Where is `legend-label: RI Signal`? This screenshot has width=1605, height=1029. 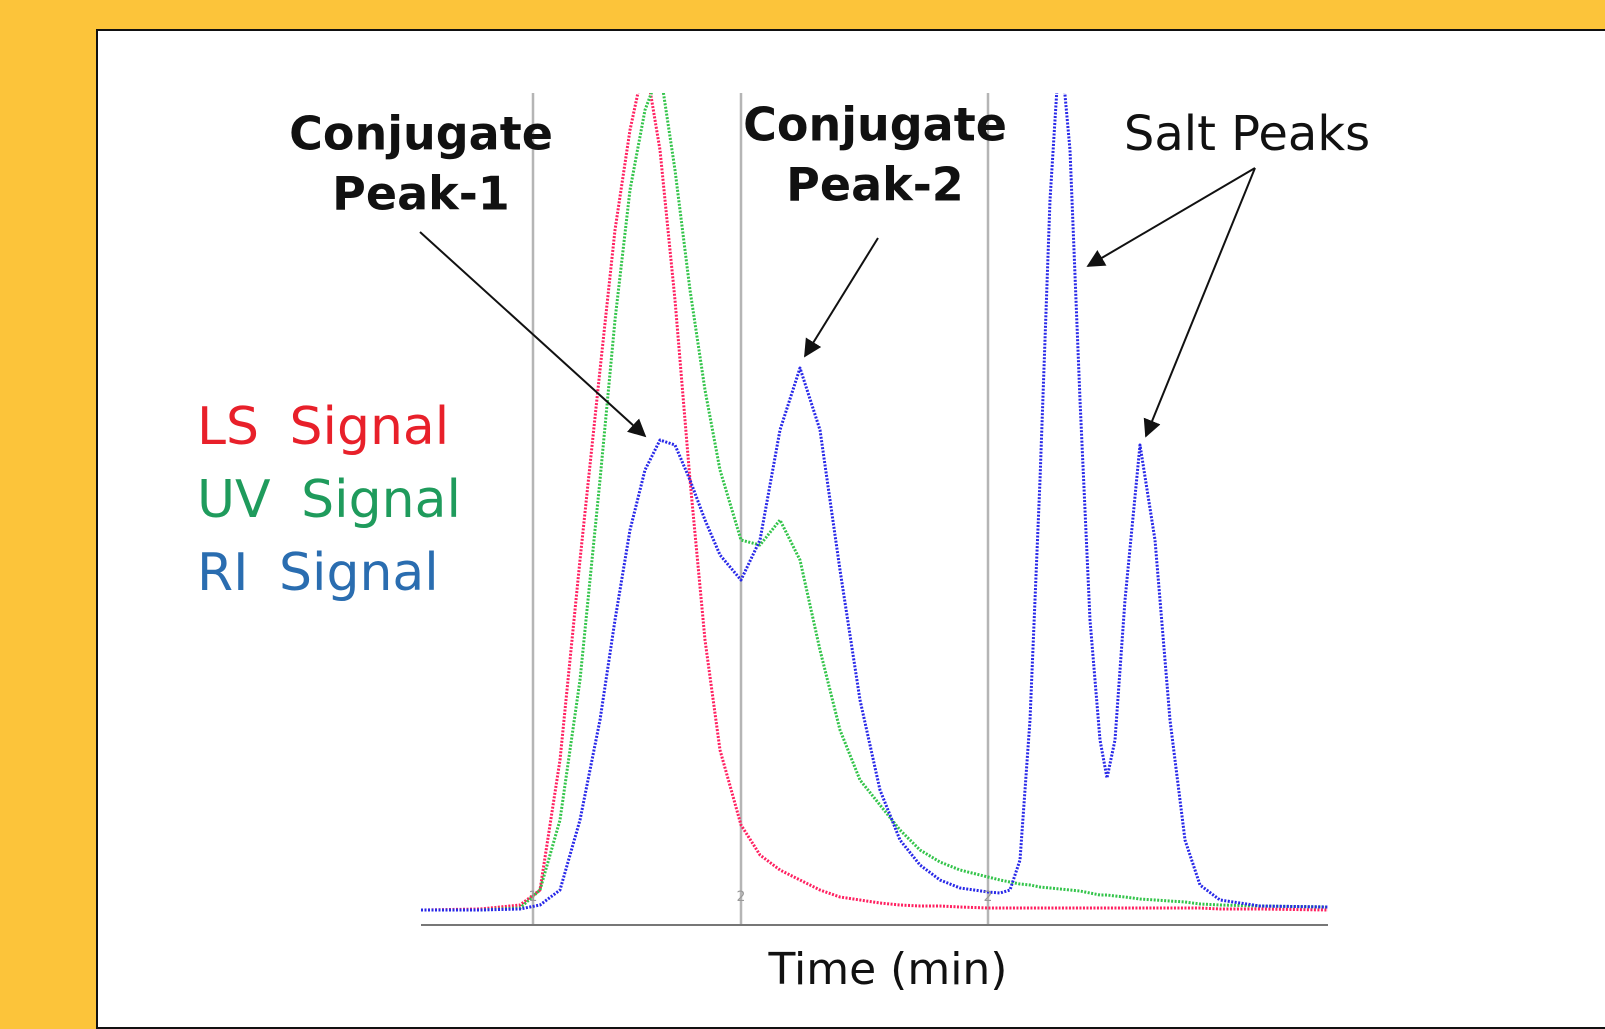
legend-label: RI Signal is located at coordinates (318, 573).